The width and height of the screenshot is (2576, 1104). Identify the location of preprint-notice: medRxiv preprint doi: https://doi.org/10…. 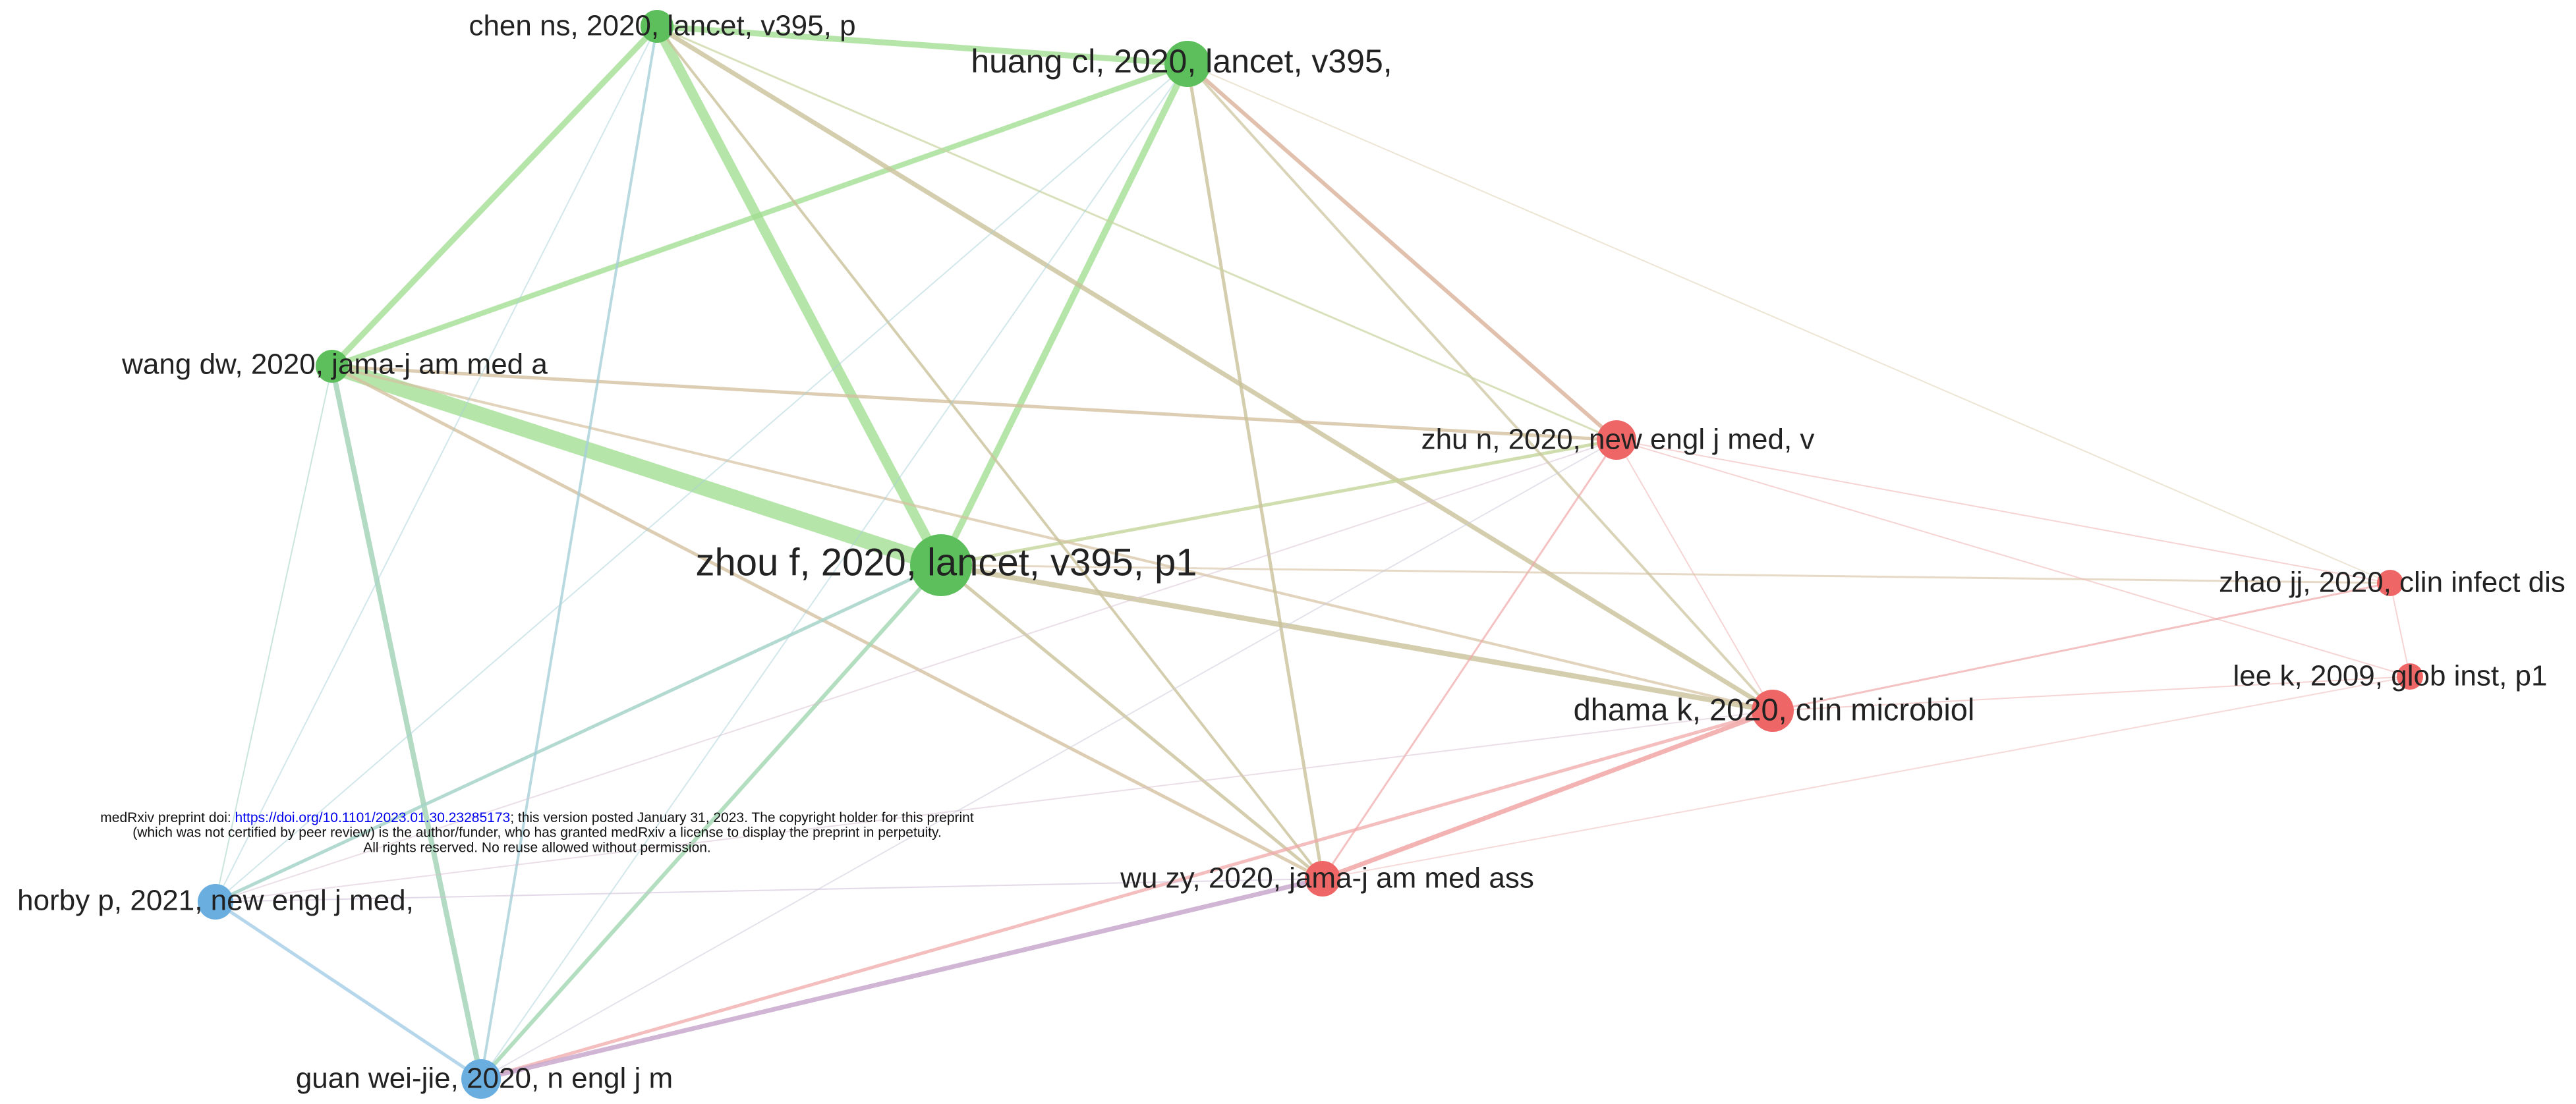
(537, 833).